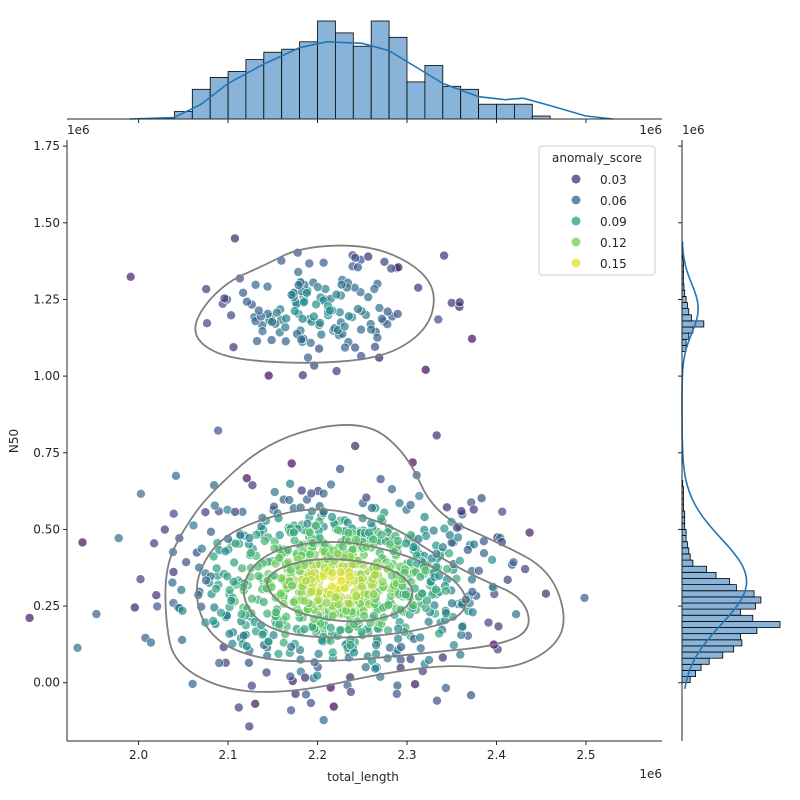 The width and height of the screenshot is (800, 800). I want to click on right-marginal-offset-label: 1e6, so click(693, 130).